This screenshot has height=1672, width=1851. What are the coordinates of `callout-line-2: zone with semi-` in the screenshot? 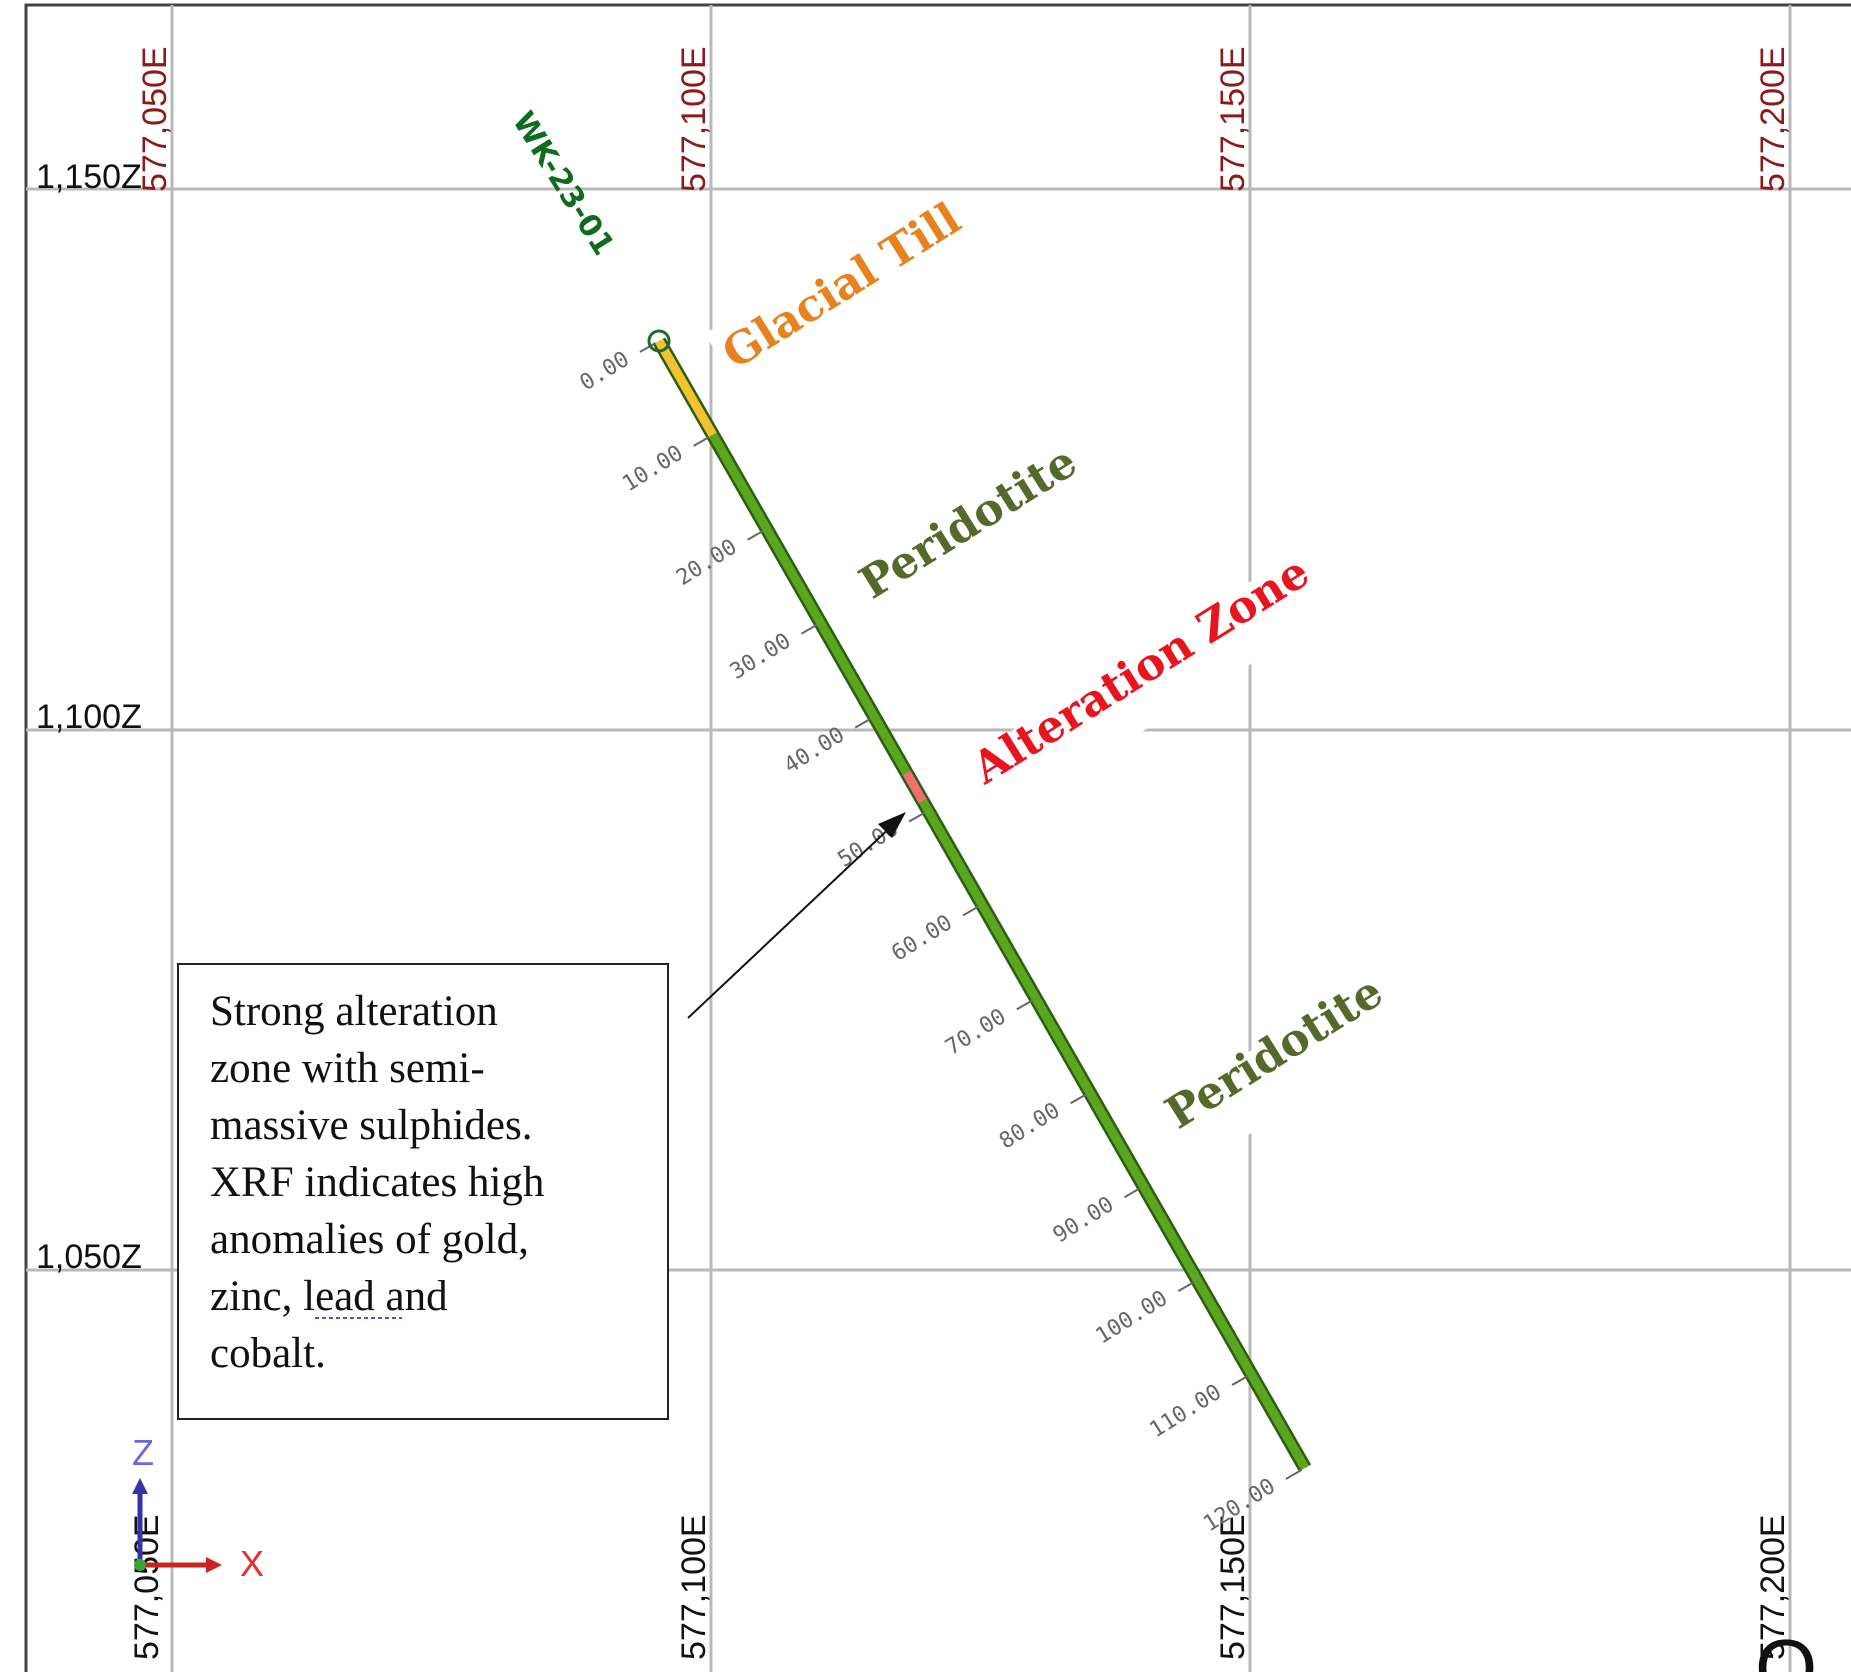 It's located at (347, 1068).